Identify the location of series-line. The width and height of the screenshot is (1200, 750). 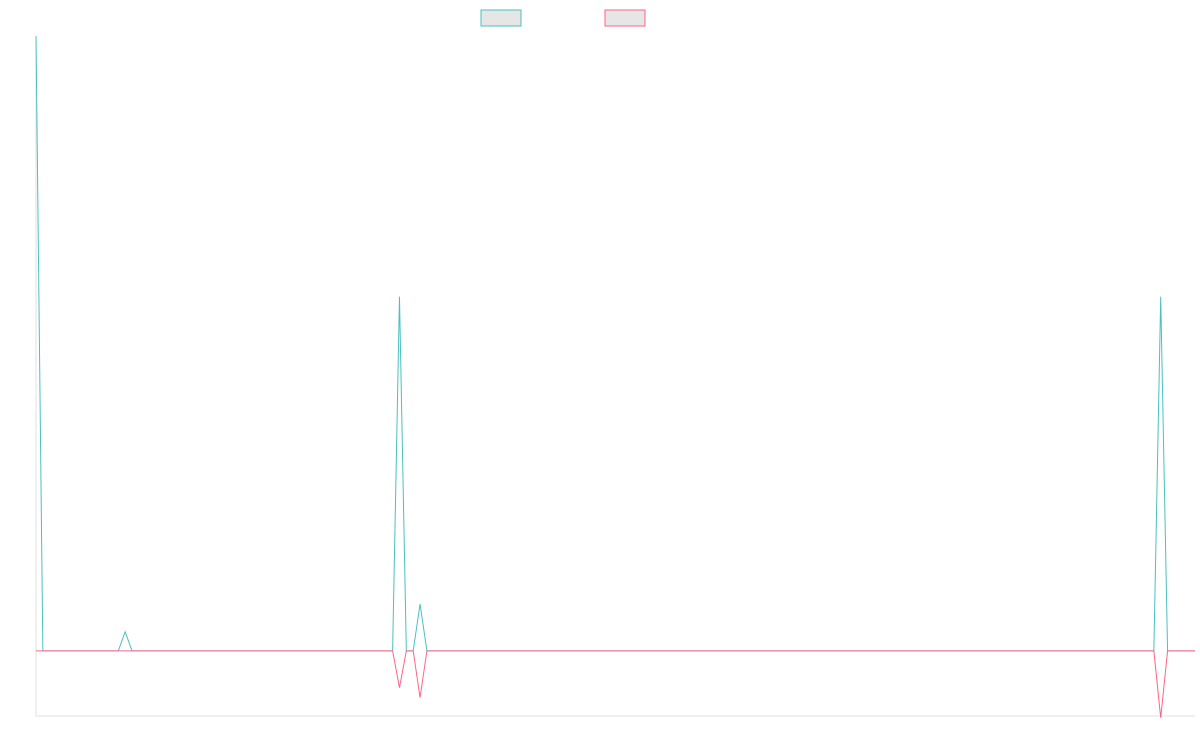
(615, 684).